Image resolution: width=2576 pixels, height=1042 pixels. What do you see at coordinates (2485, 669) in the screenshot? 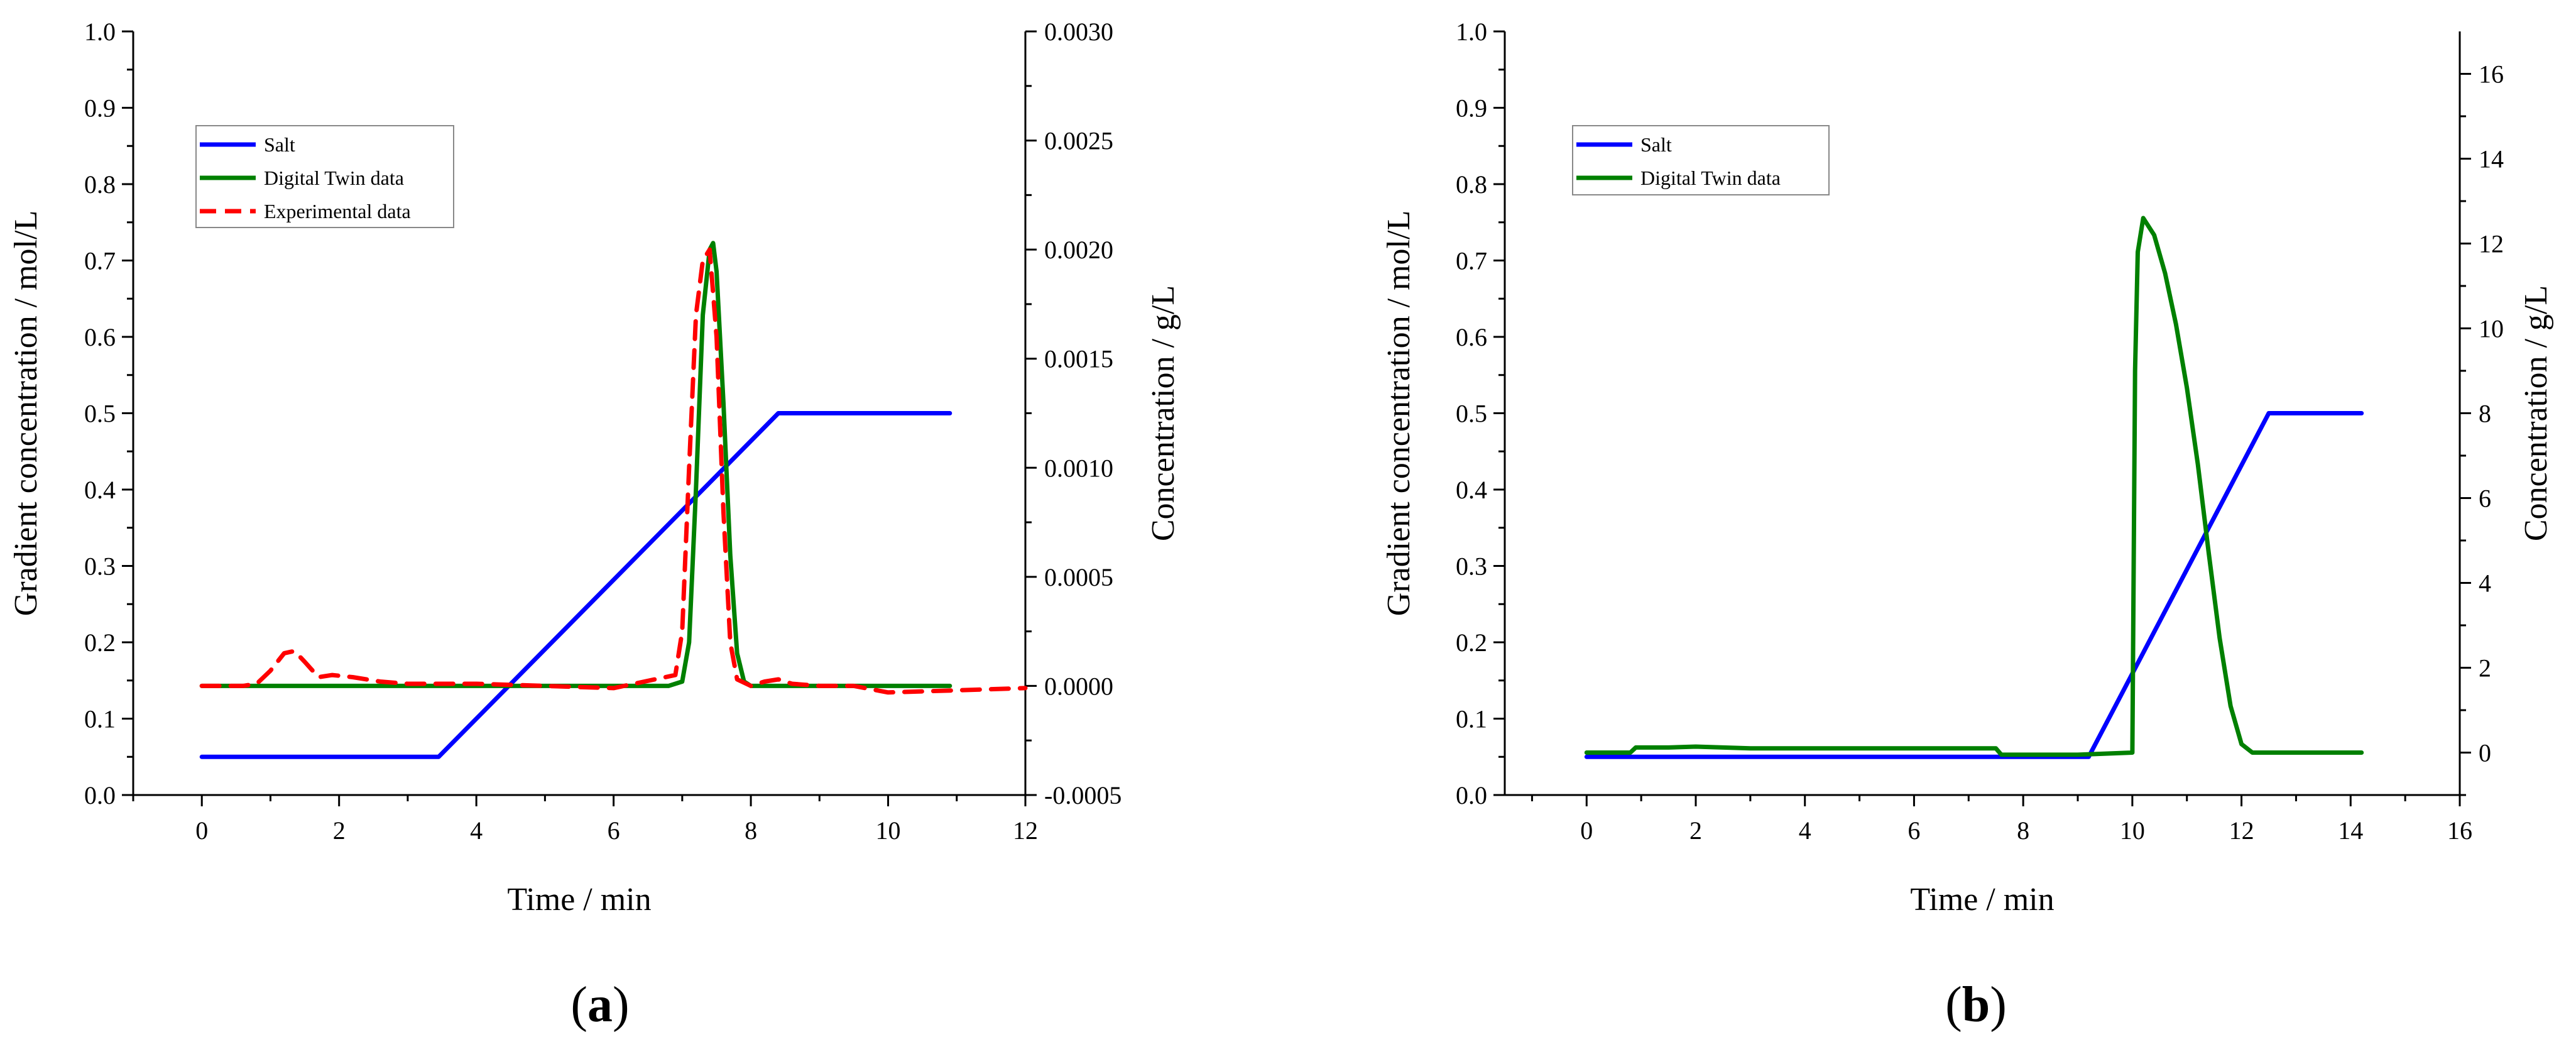
I see `y2-tick-label: 2` at bounding box center [2485, 669].